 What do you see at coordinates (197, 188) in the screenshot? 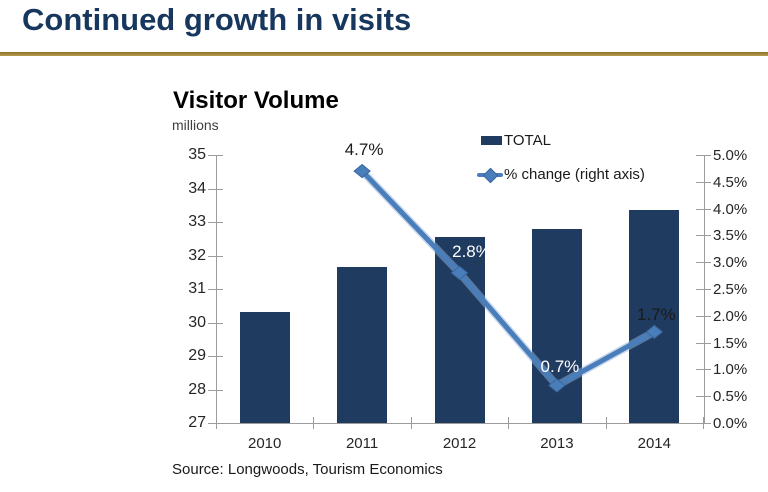
I see `left-axis-tick-label: 34` at bounding box center [197, 188].